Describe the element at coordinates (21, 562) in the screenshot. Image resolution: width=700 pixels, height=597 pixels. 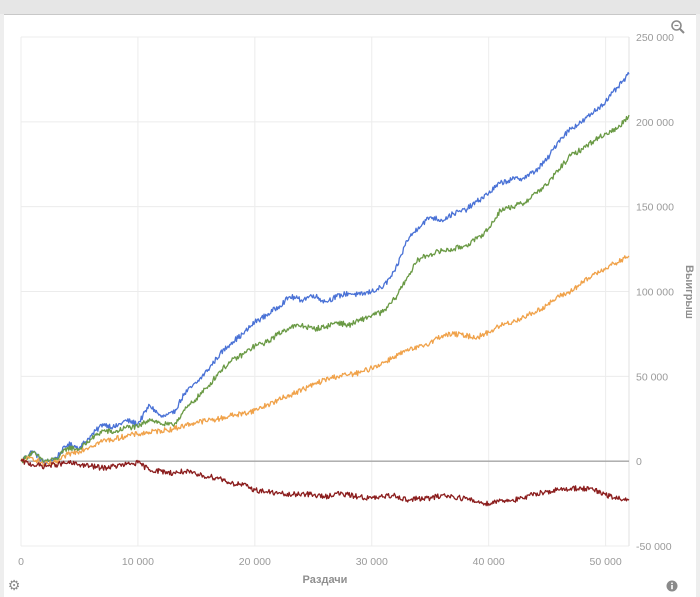
I see `x-tick-label: 0` at that location.